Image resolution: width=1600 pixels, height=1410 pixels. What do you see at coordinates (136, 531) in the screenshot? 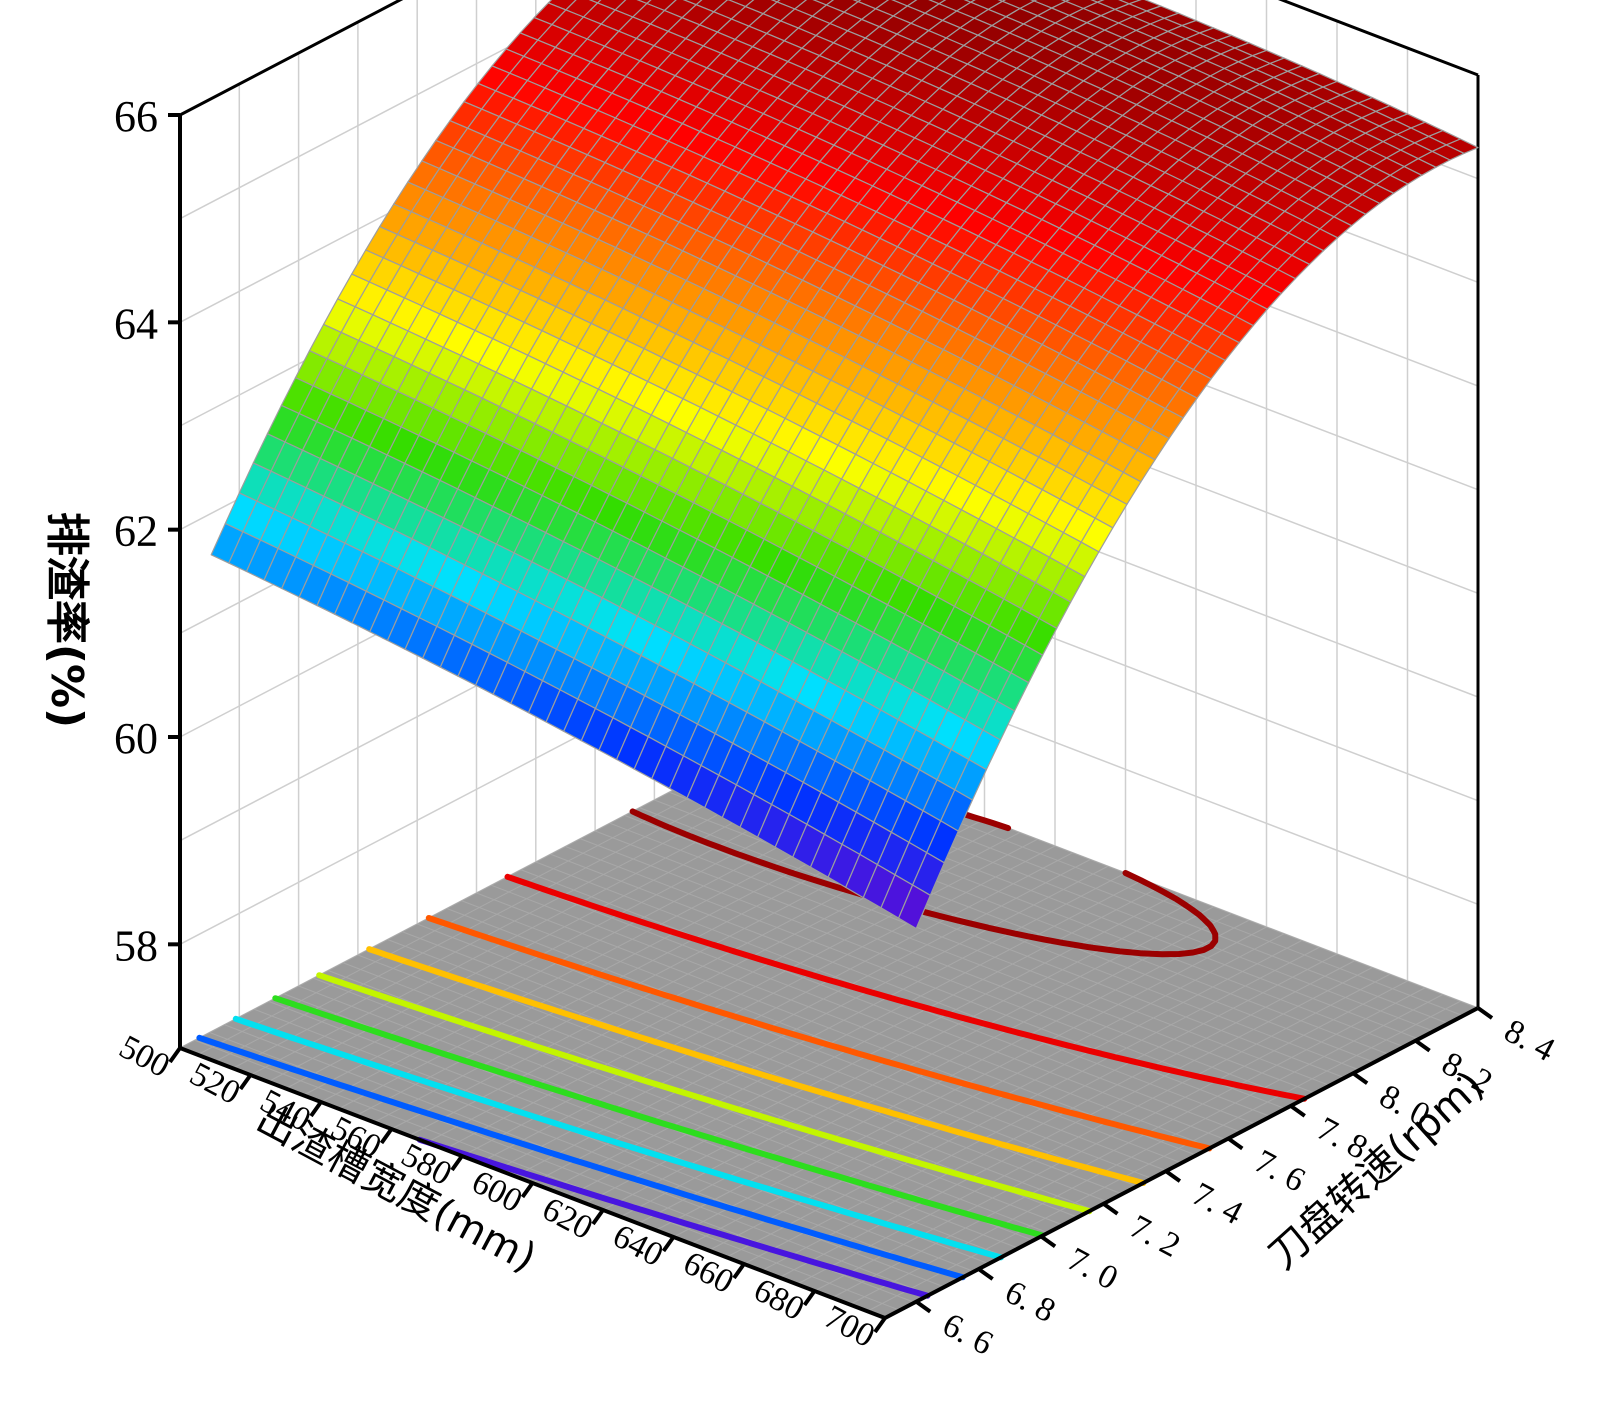
I see `z-tick-label: 62` at bounding box center [136, 531].